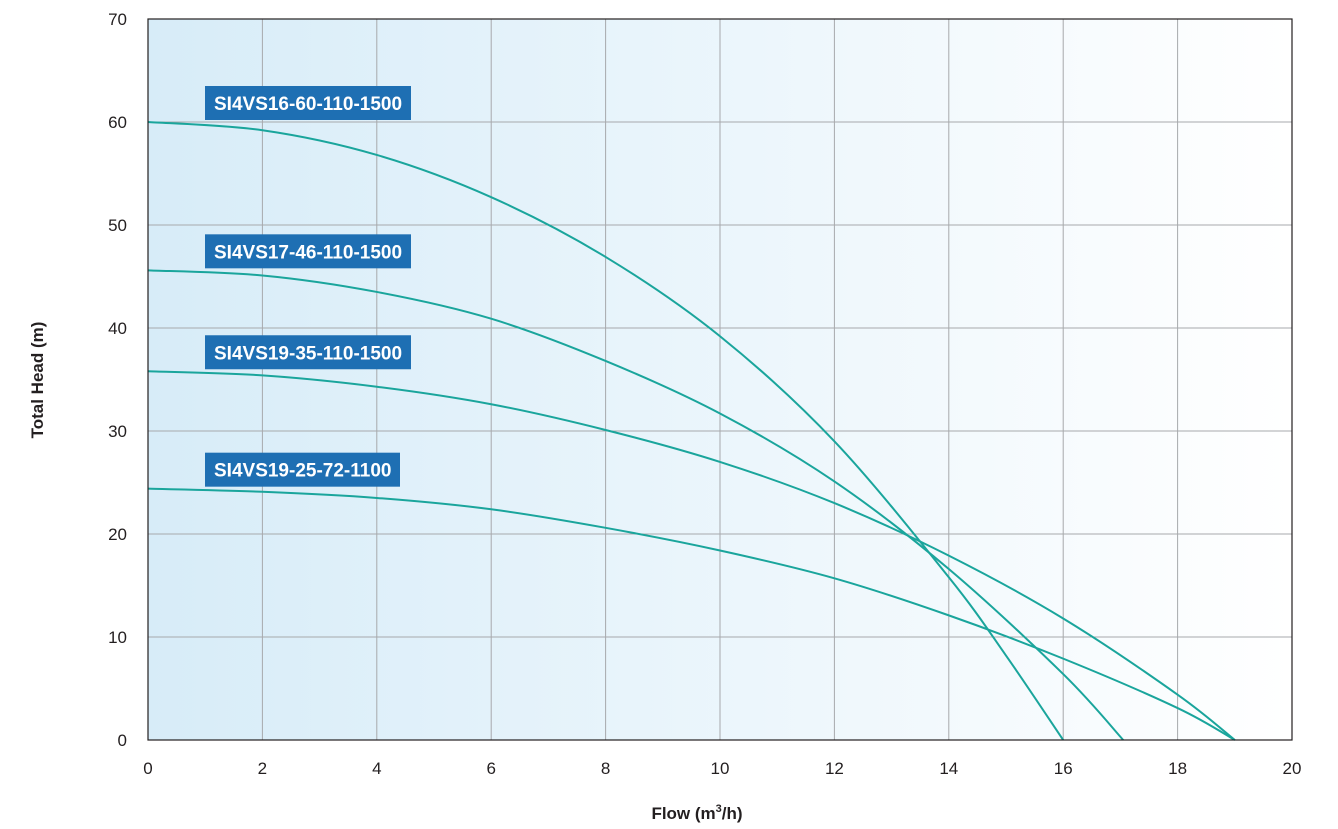  Describe the element at coordinates (948, 768) in the screenshot. I see `x-tick-label: 14` at that location.